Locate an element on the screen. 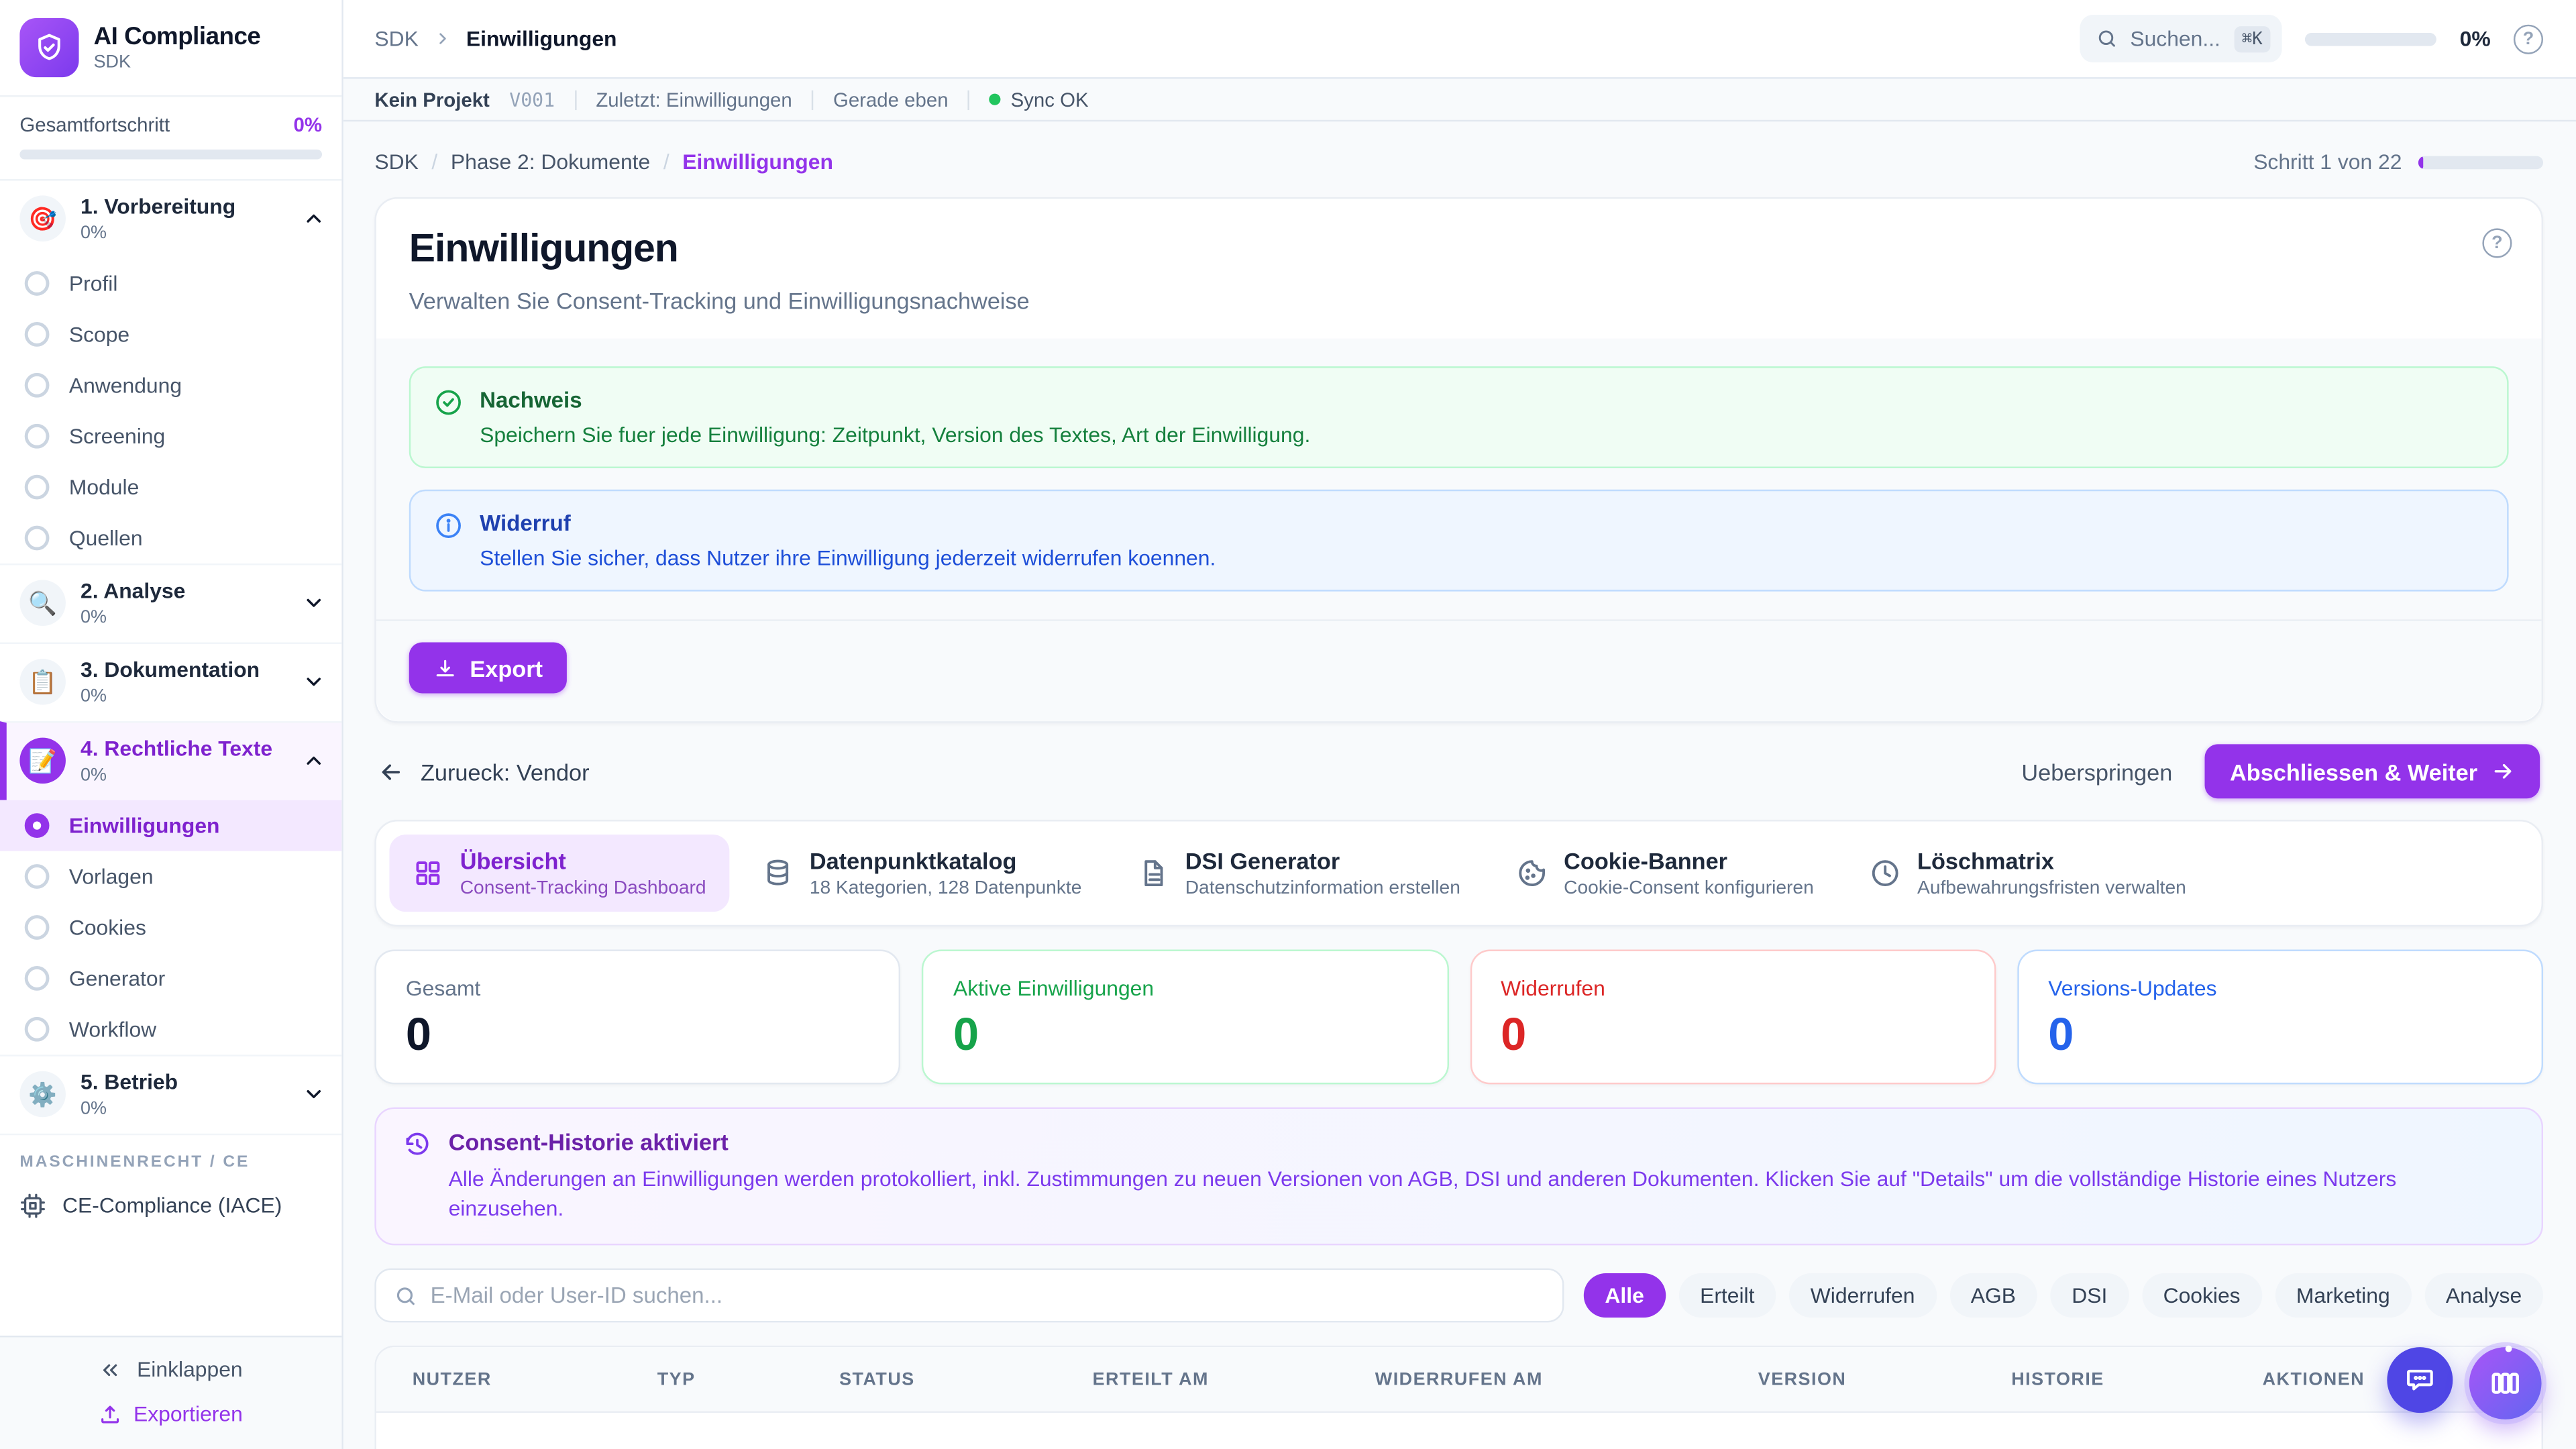 Image resolution: width=2576 pixels, height=1449 pixels. export-button: Export is located at coordinates (488, 668).